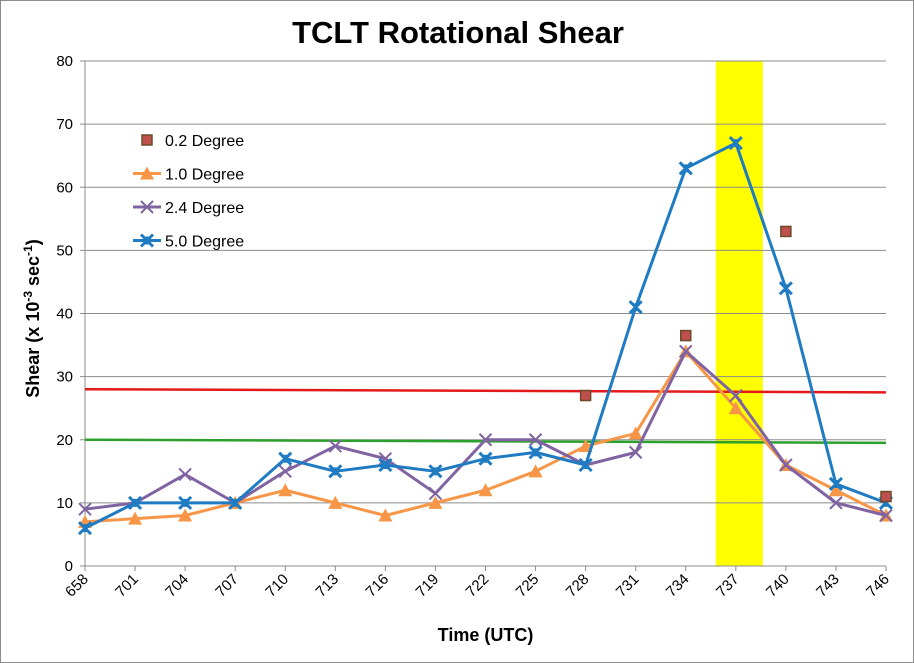  What do you see at coordinates (678, 586) in the screenshot?
I see `x-tick-label: 734` at bounding box center [678, 586].